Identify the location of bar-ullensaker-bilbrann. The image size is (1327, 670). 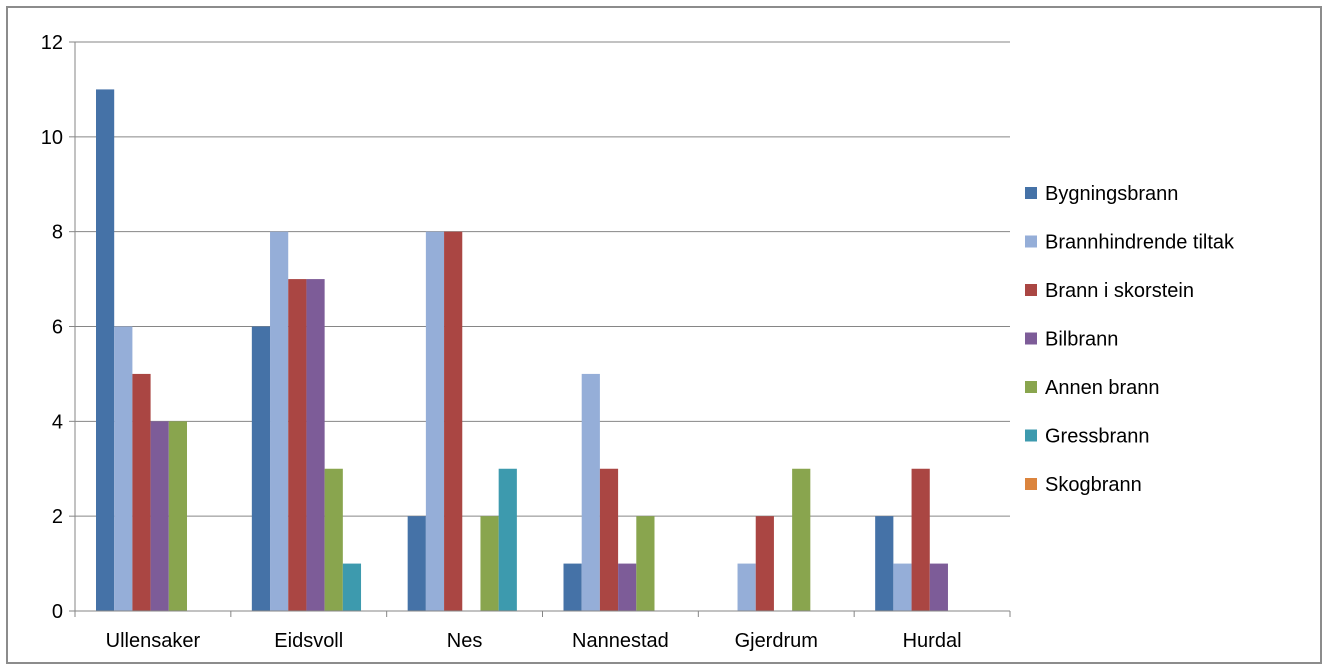
(159, 516).